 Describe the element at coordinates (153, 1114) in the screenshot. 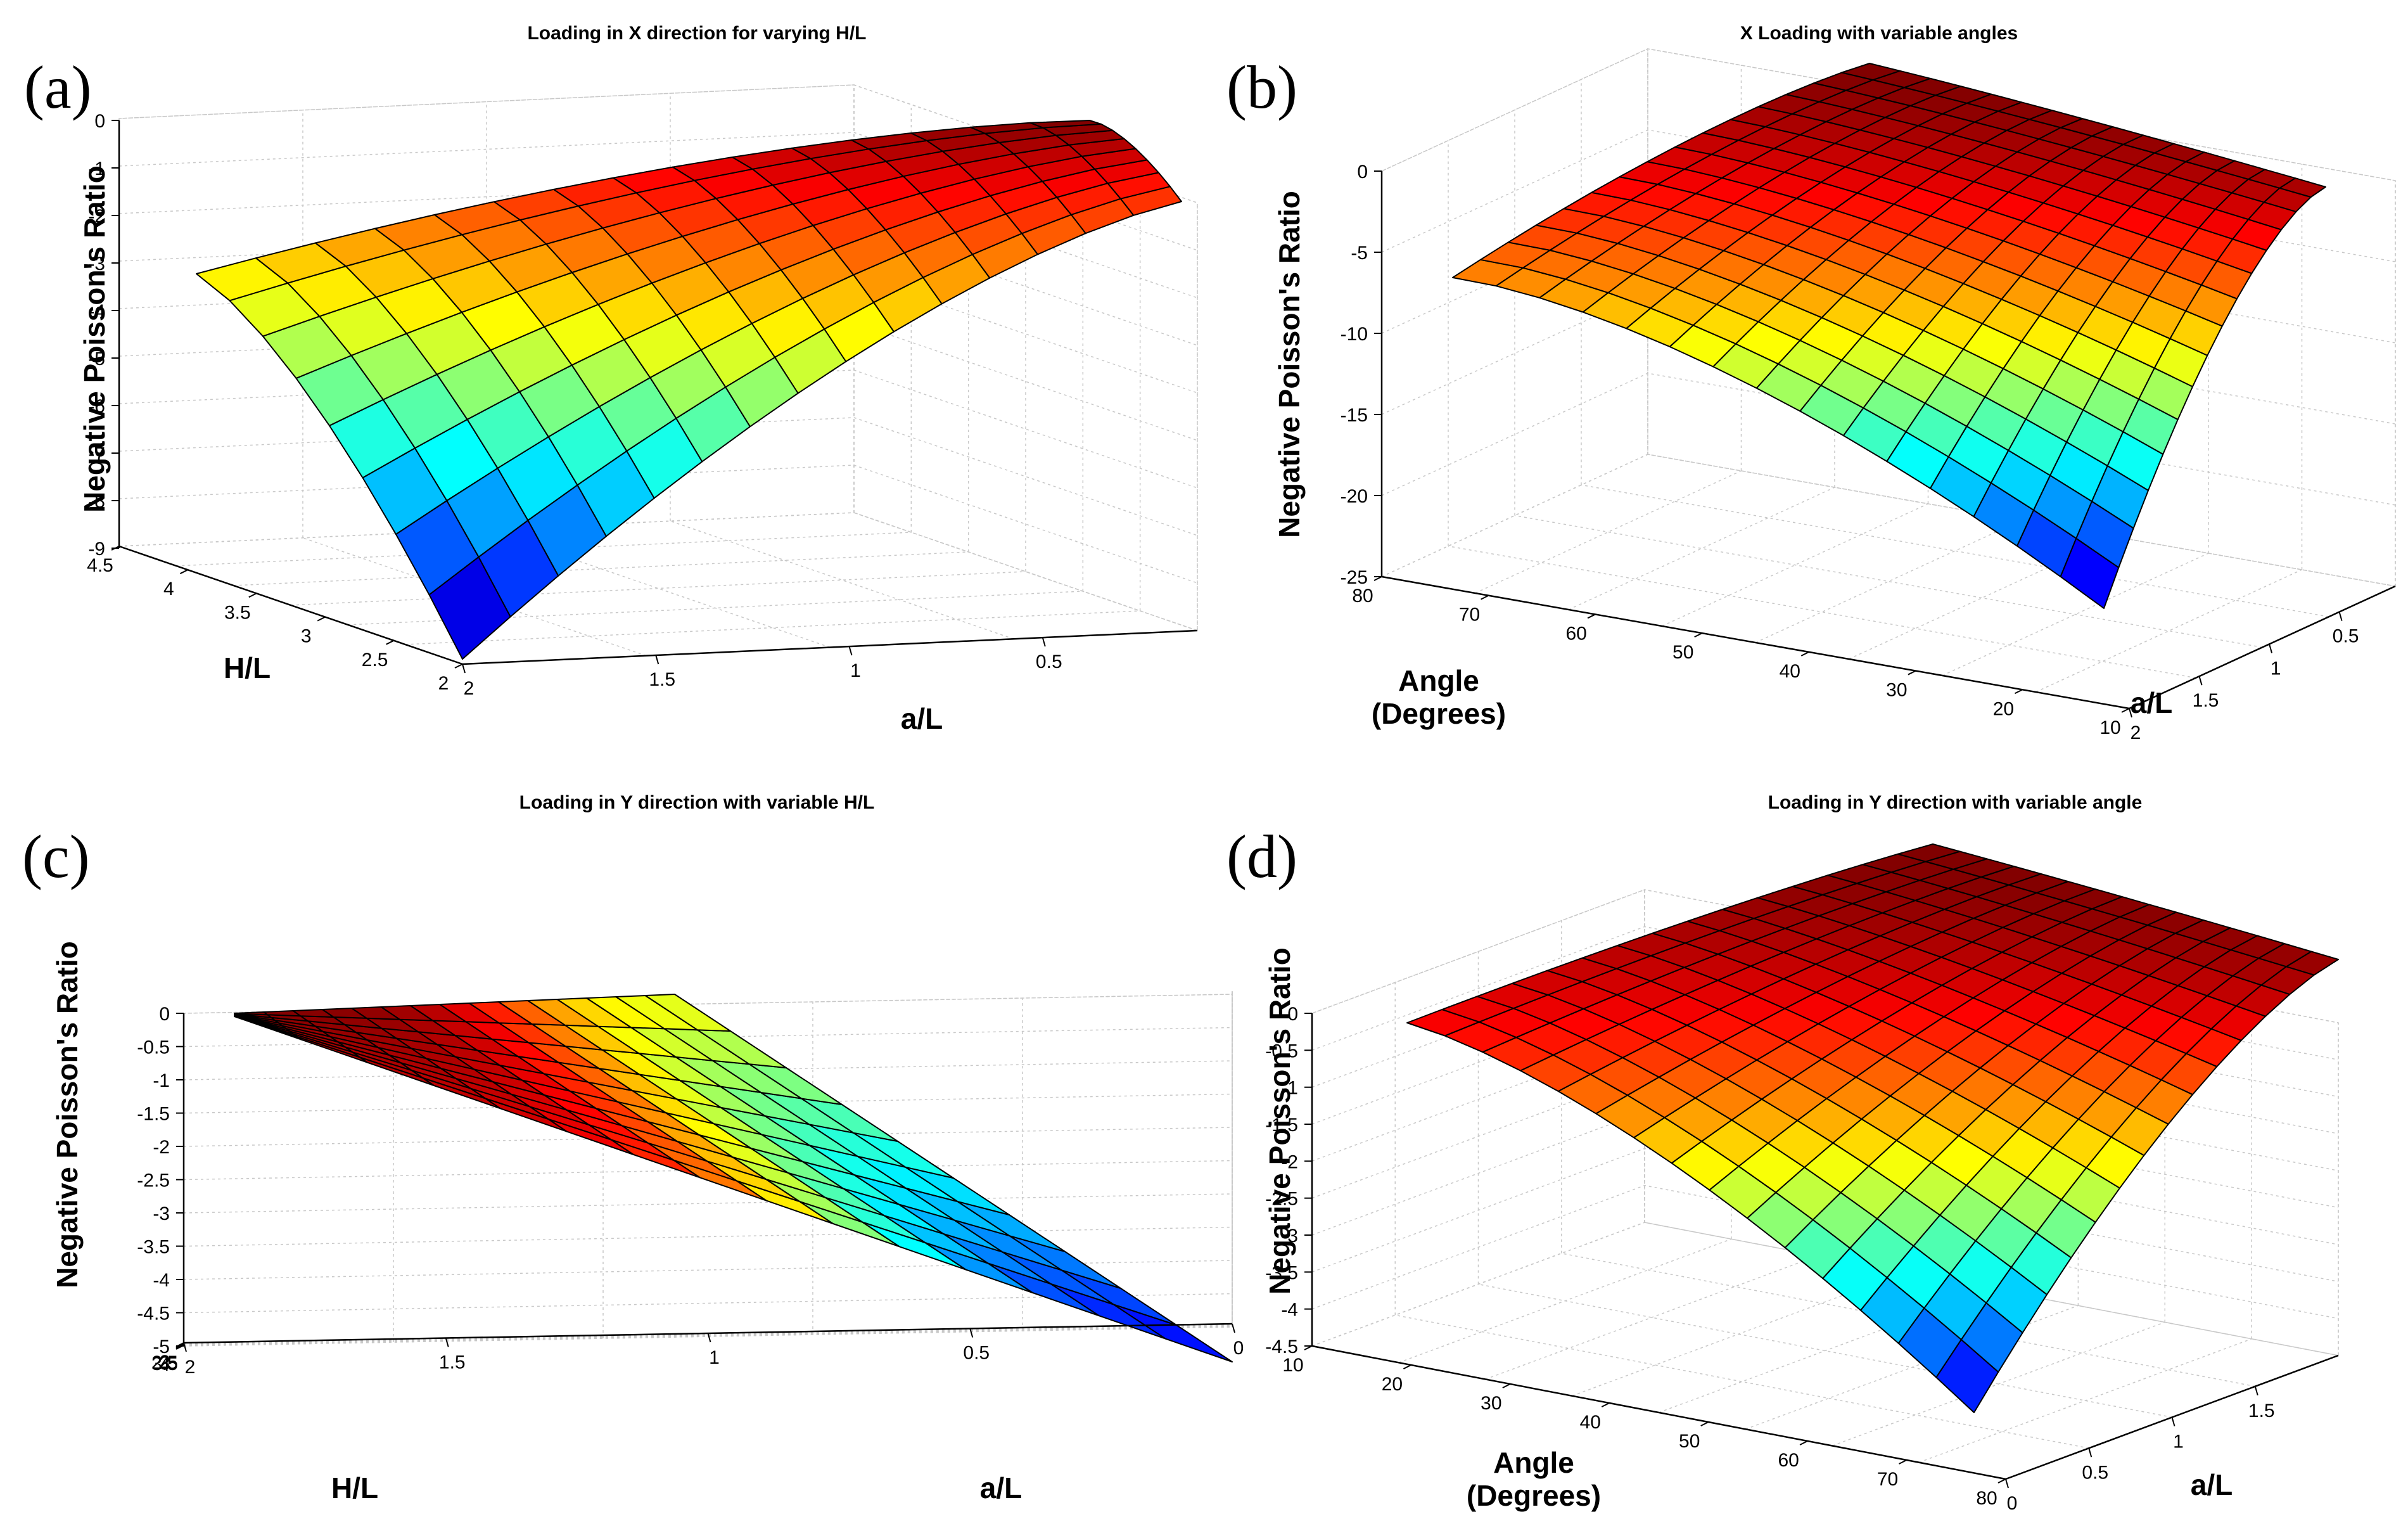

I see `z-tick-label: -1.5` at that location.